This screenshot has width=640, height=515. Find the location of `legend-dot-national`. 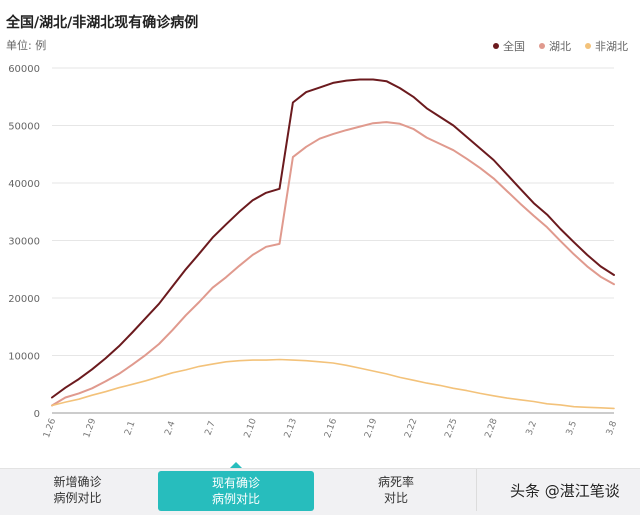

legend-dot-national is located at coordinates (496, 46).